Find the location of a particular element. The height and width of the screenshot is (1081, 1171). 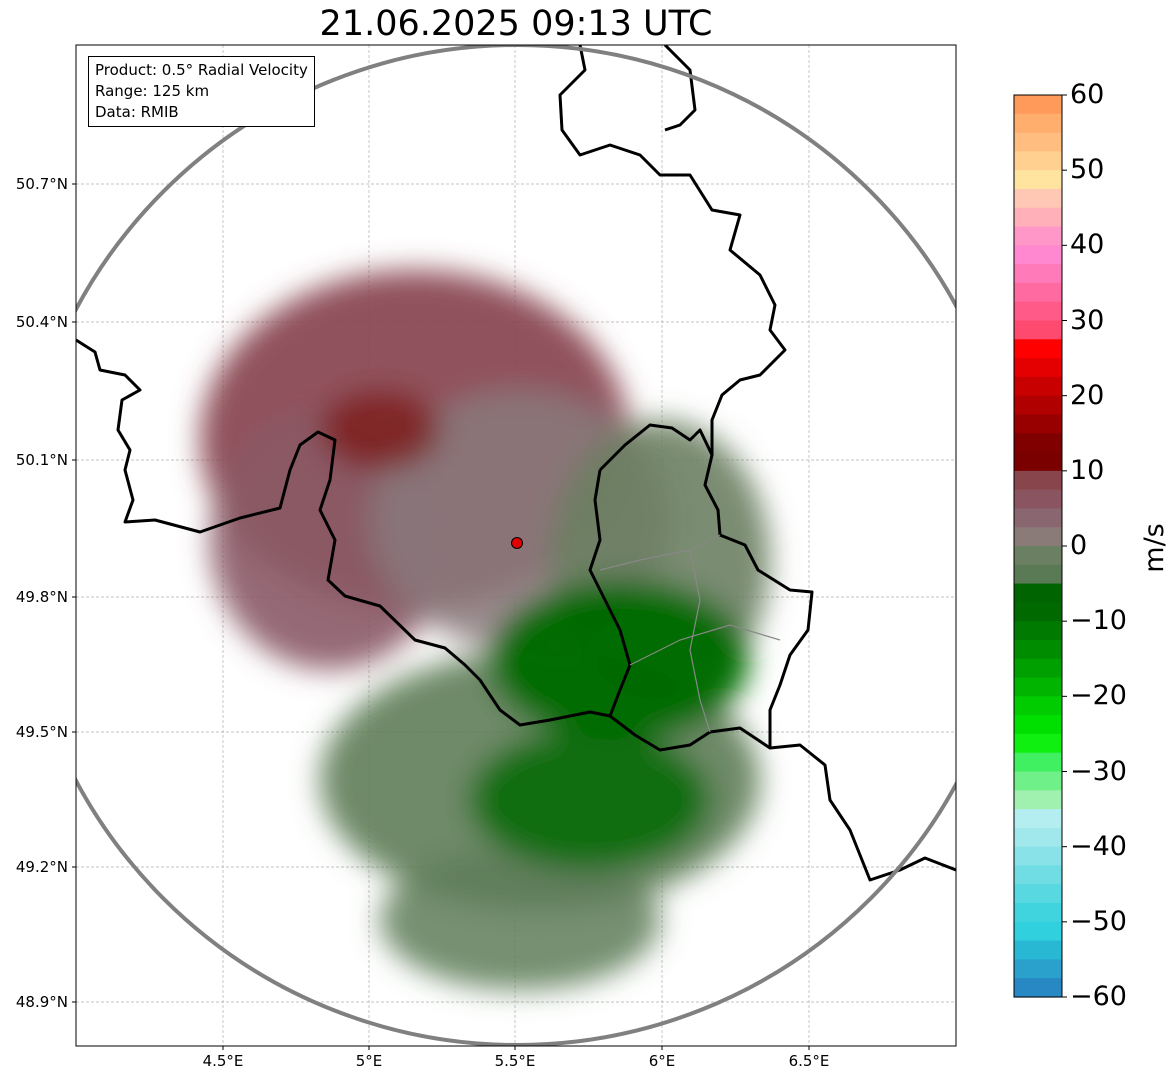

radar-site-marker is located at coordinates (517, 543).